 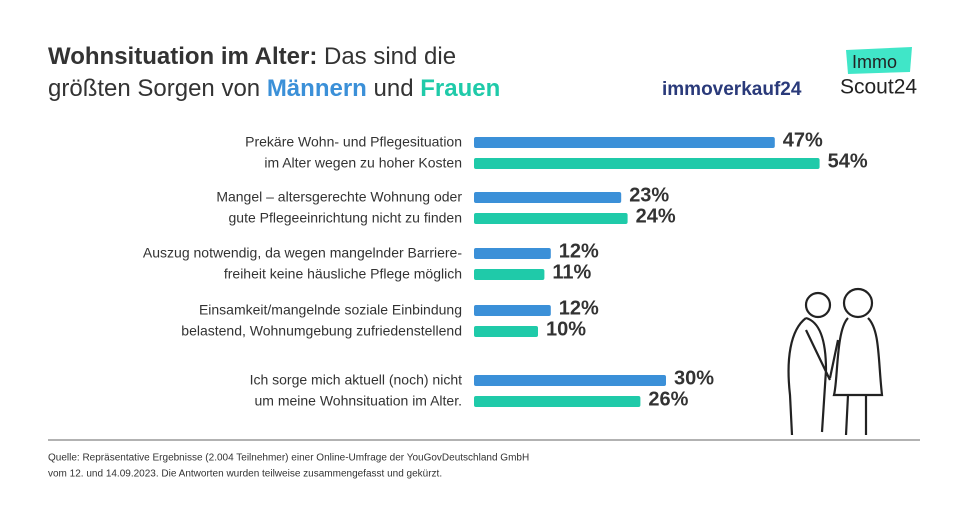 What do you see at coordinates (848, 161) in the screenshot?
I see `value-label: 54%` at bounding box center [848, 161].